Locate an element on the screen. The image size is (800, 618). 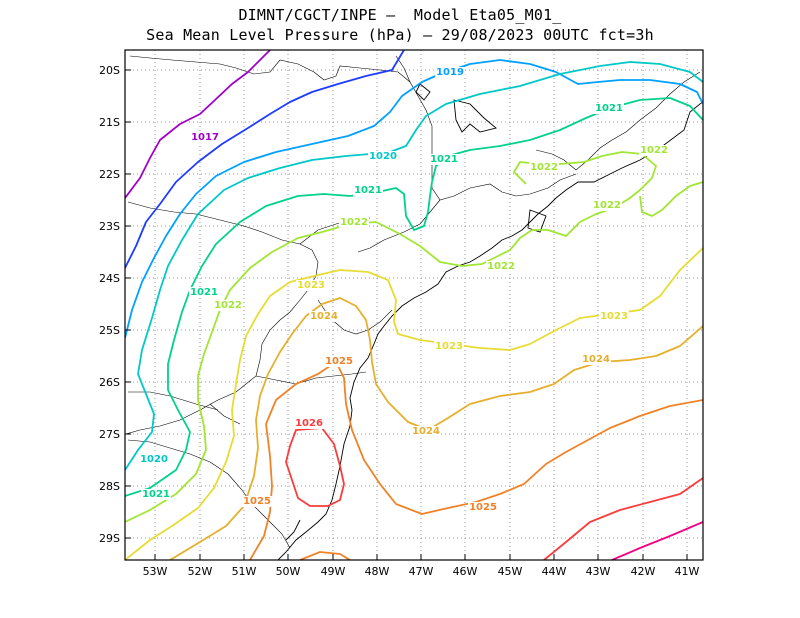
lon-label: 48W is located at coordinates (377, 571).